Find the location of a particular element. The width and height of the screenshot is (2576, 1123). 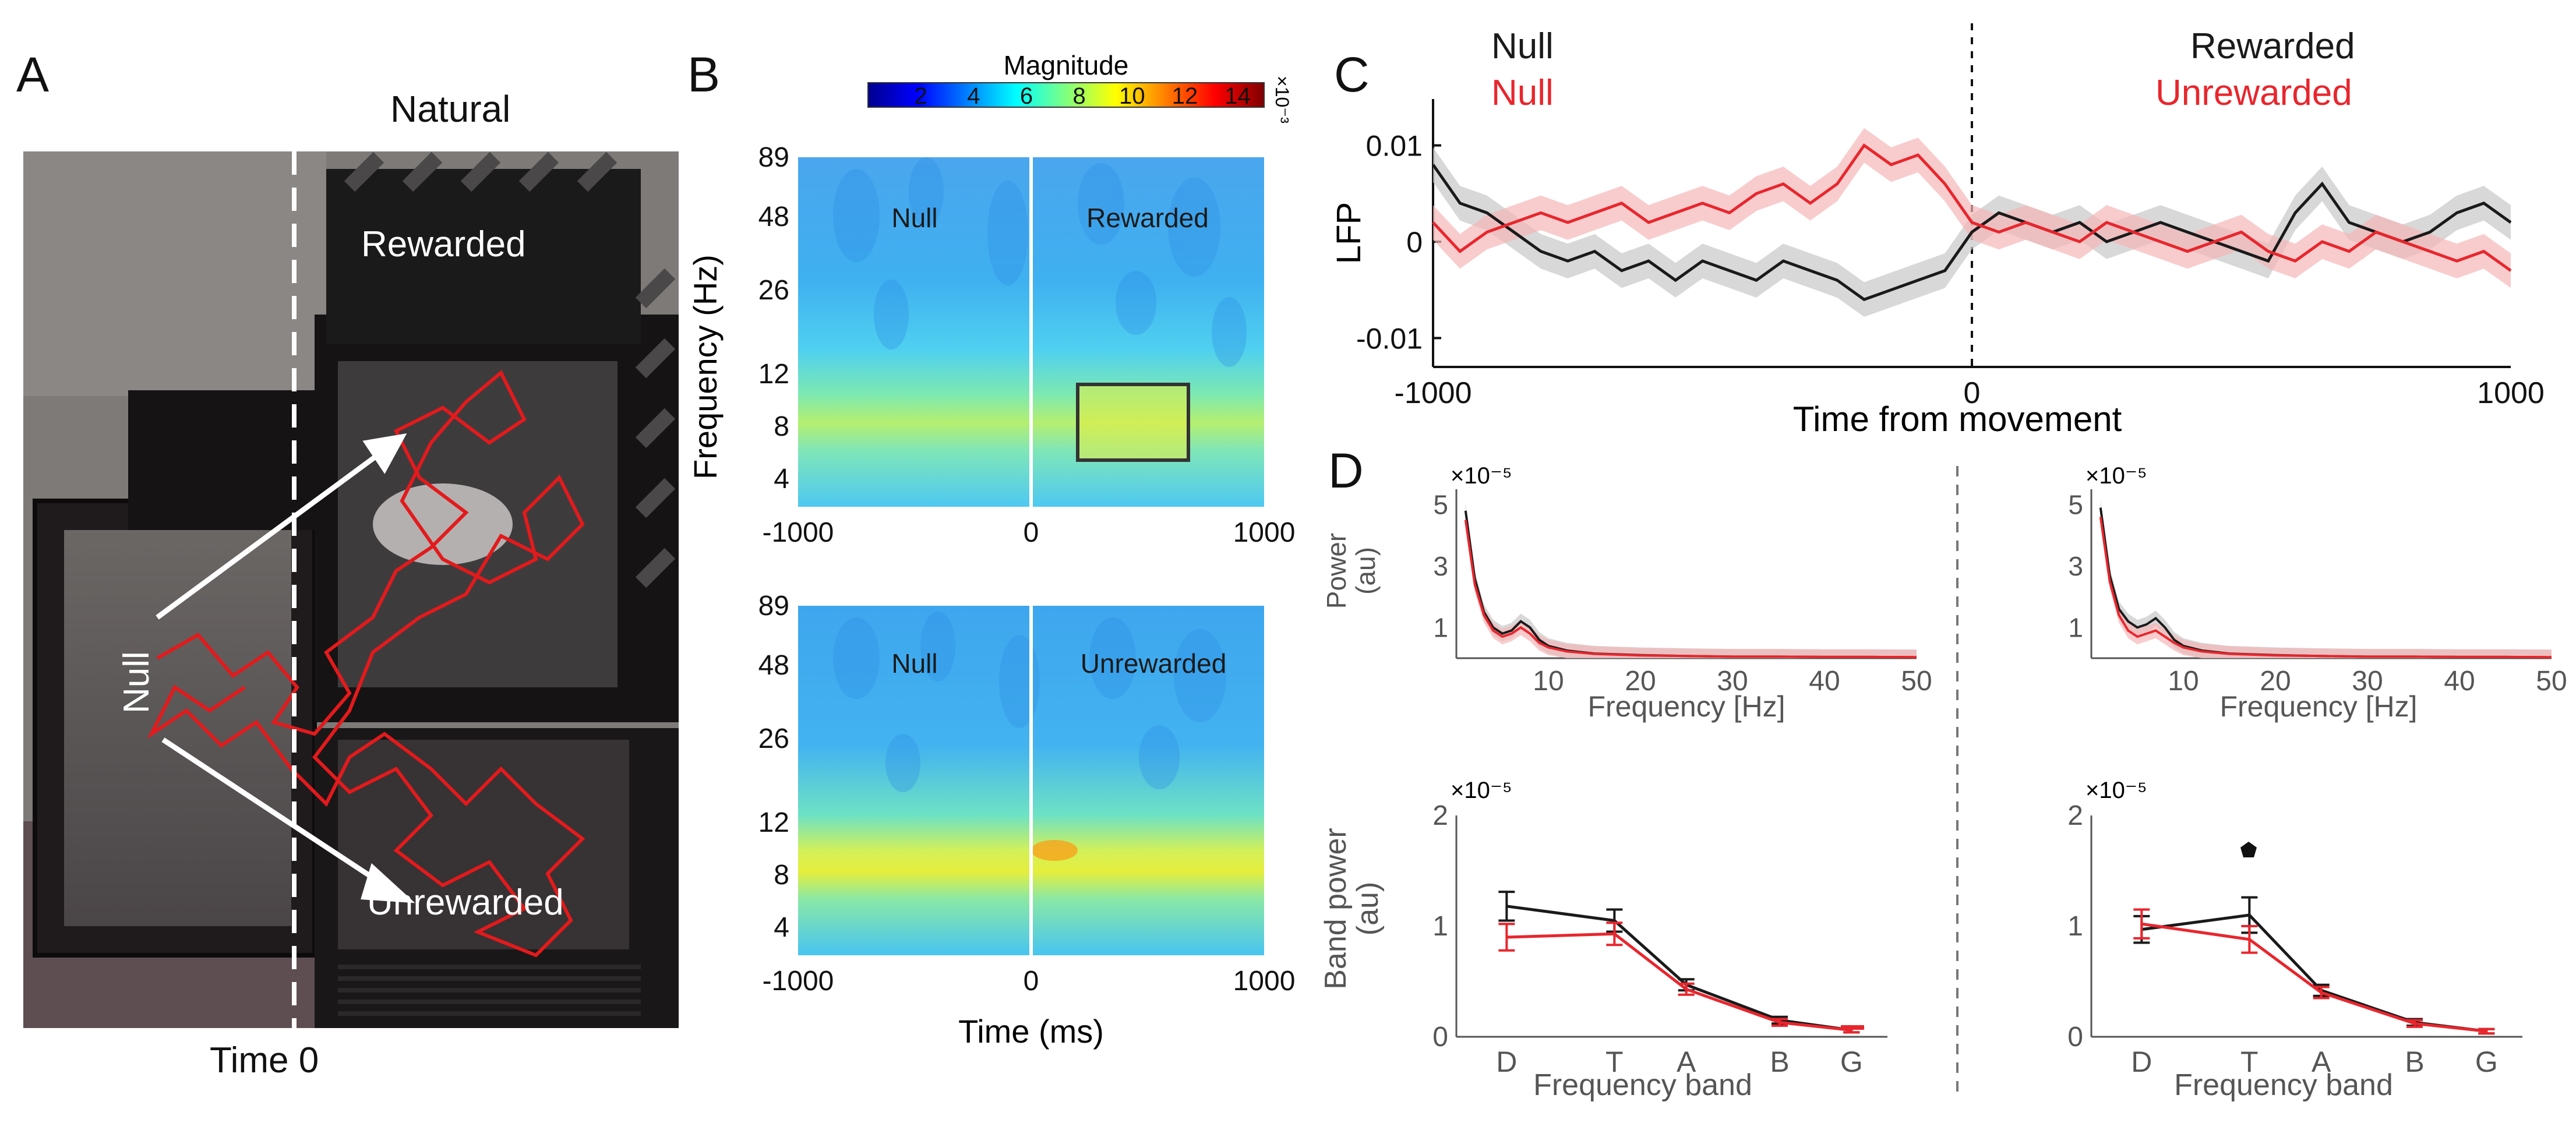

lfp-xtick: -1000 is located at coordinates (1434, 393).